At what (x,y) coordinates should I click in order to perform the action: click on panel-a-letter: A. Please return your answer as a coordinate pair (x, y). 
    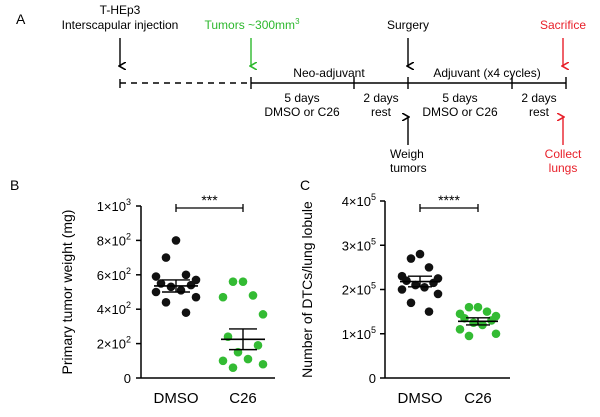
    Looking at the image, I should click on (21, 19).